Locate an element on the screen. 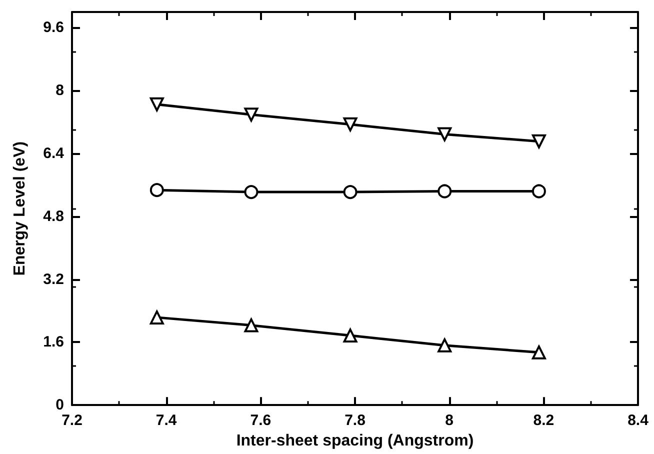  y-tick-label: 1.6 is located at coordinates (53, 342).